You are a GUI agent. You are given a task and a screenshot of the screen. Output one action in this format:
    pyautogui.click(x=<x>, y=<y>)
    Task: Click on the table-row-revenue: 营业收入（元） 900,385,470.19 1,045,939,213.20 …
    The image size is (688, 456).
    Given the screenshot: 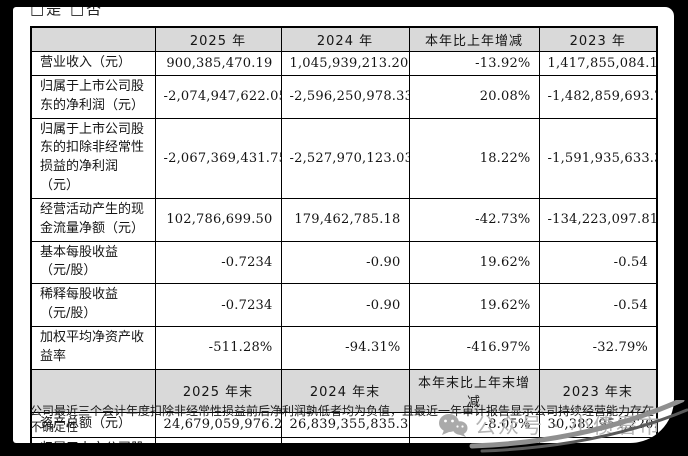 What is the action you would take?
    pyautogui.click(x=344, y=63)
    